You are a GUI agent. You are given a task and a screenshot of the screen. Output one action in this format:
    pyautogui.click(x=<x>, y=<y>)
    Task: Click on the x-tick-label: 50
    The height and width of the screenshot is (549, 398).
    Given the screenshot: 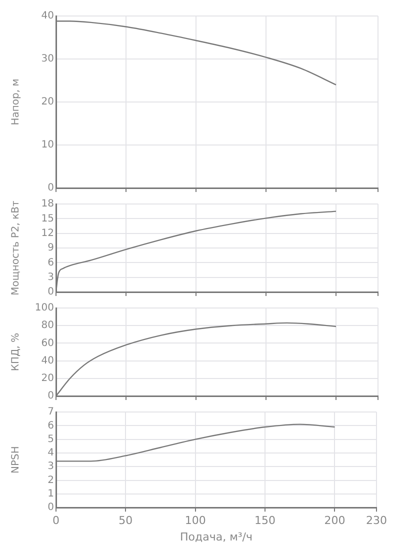 What is the action you would take?
    pyautogui.click(x=125, y=521)
    